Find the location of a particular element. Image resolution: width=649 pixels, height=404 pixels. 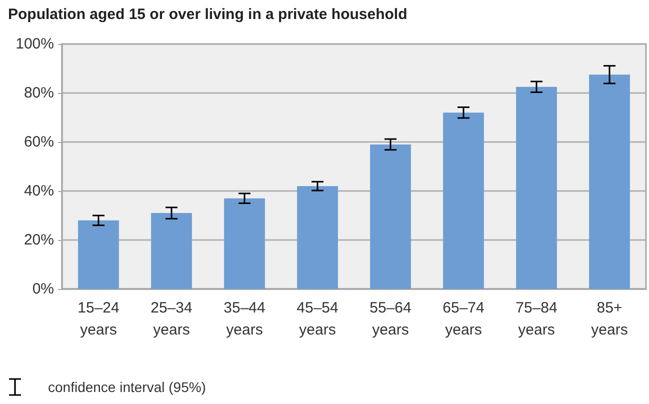

x-tick-label: 35–44 years is located at coordinates (245, 319).